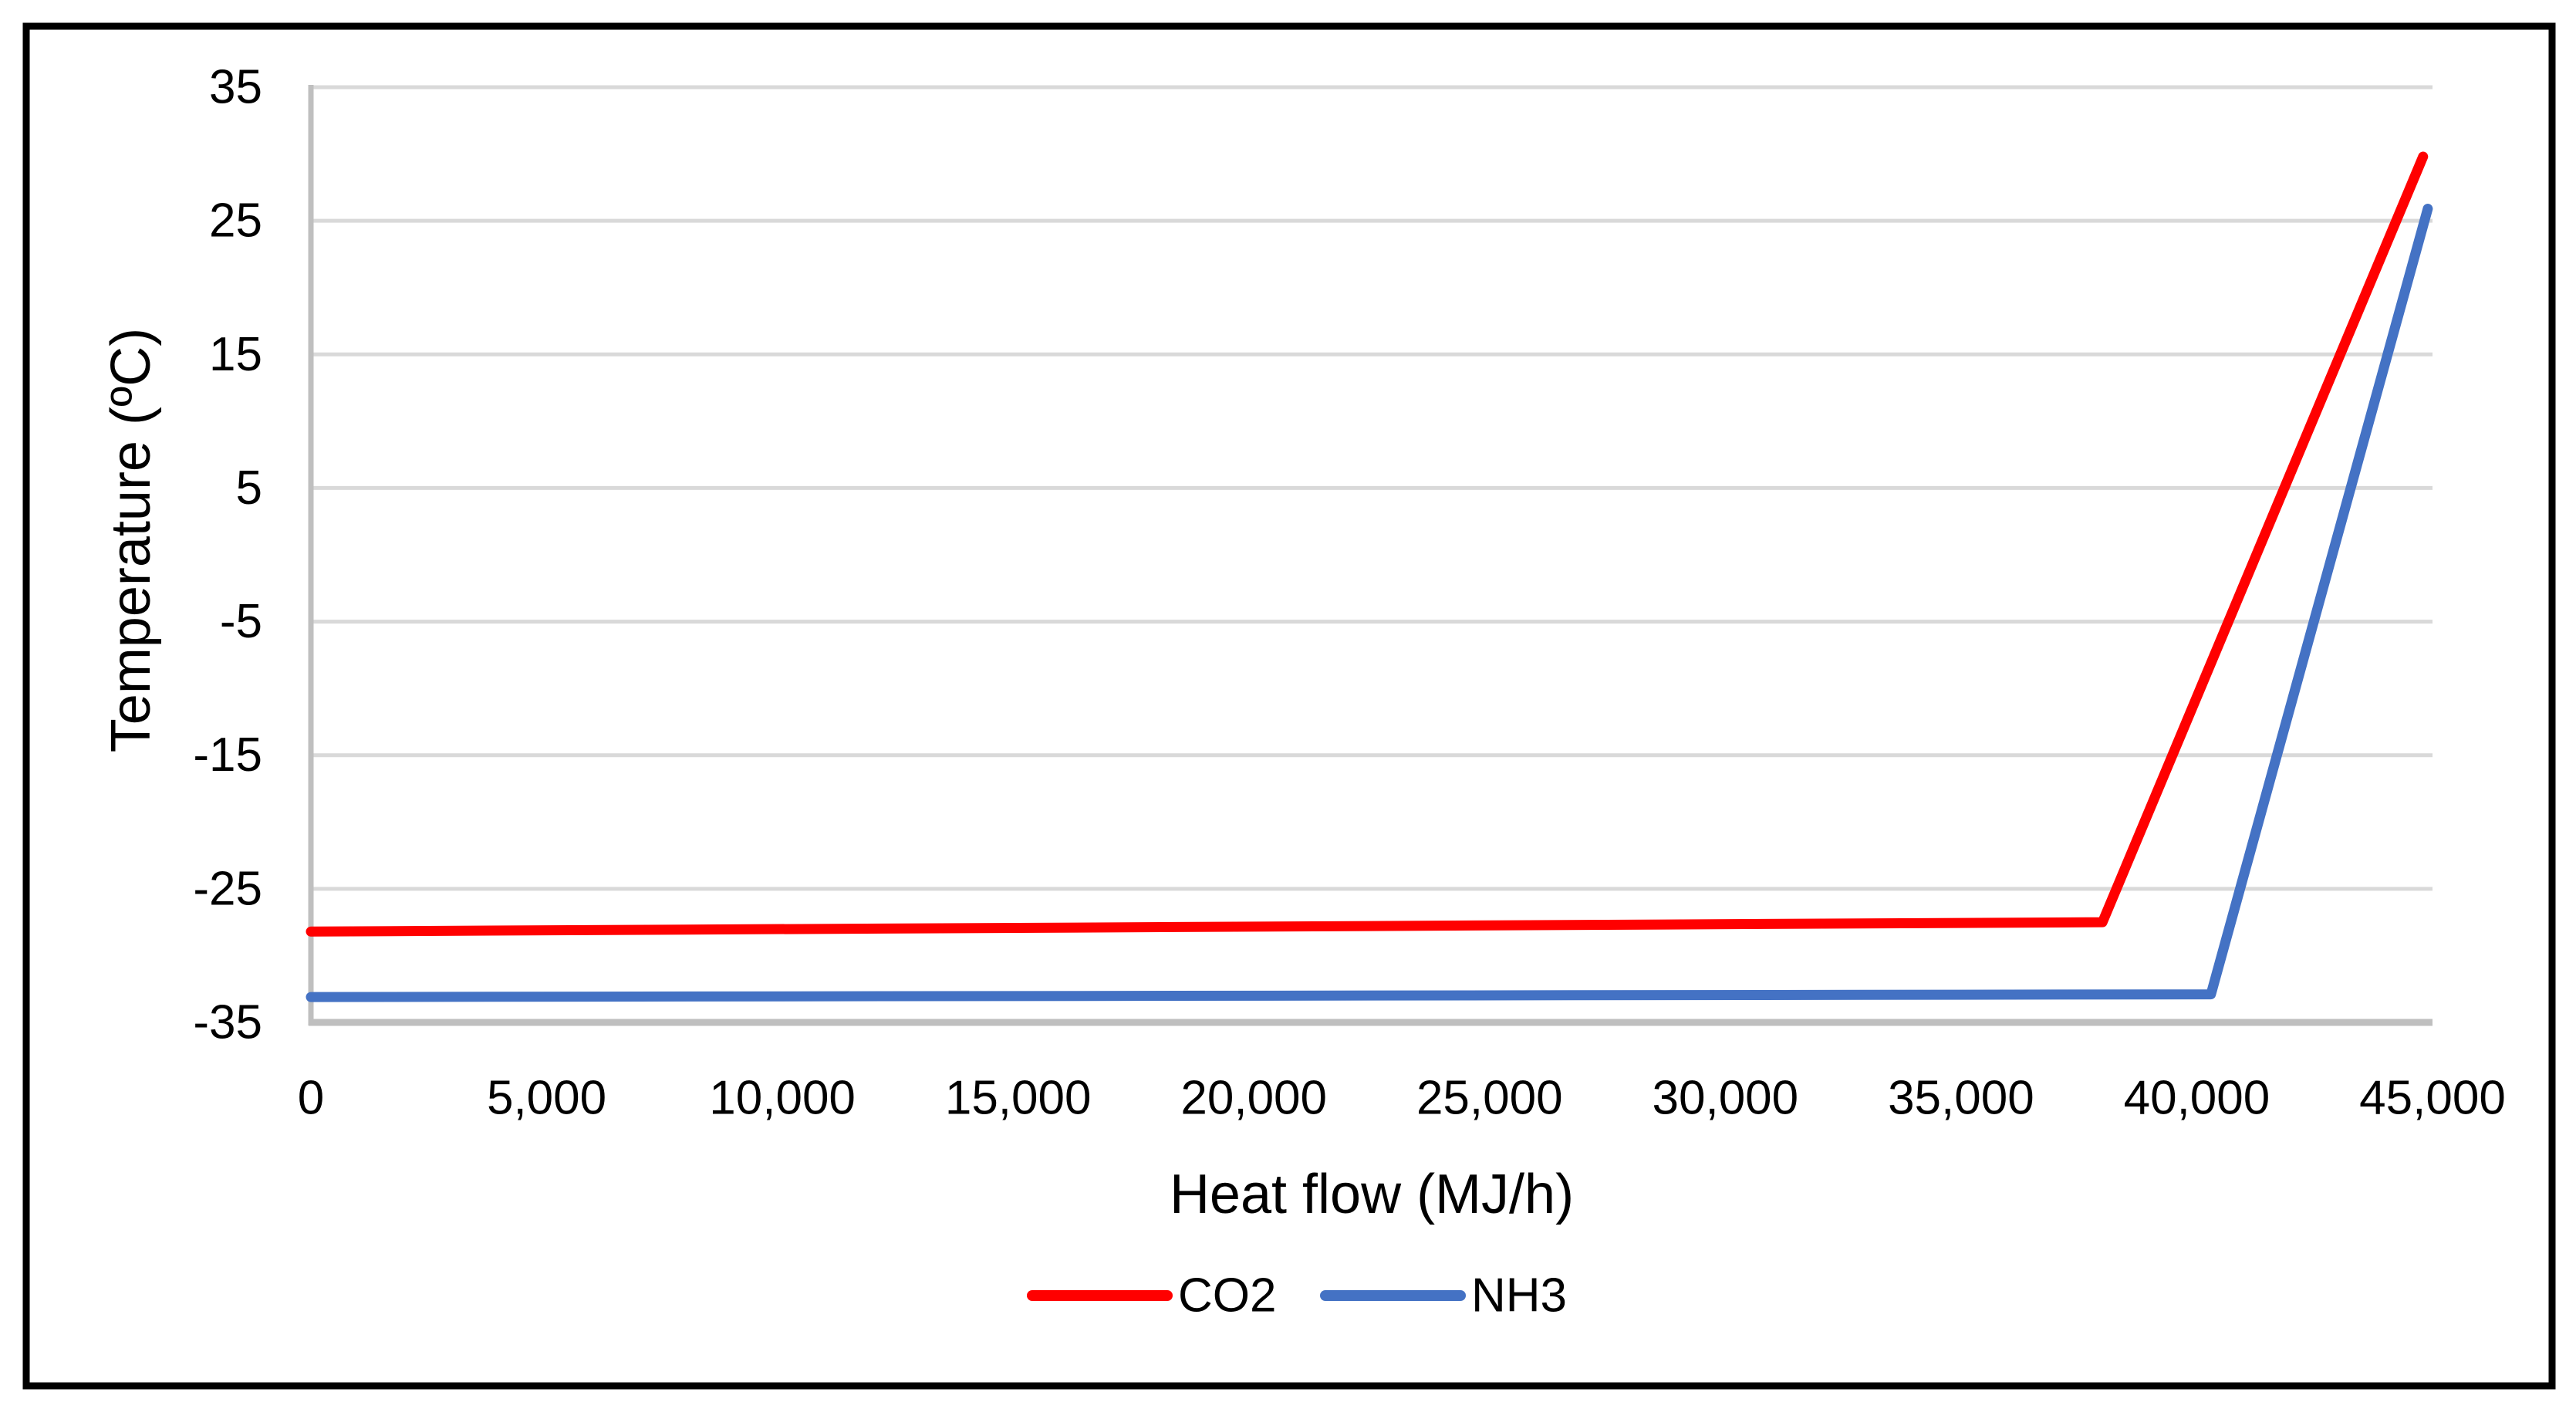 The height and width of the screenshot is (1409, 2576). What do you see at coordinates (241, 621) in the screenshot?
I see `y-tick-label: -5` at bounding box center [241, 621].